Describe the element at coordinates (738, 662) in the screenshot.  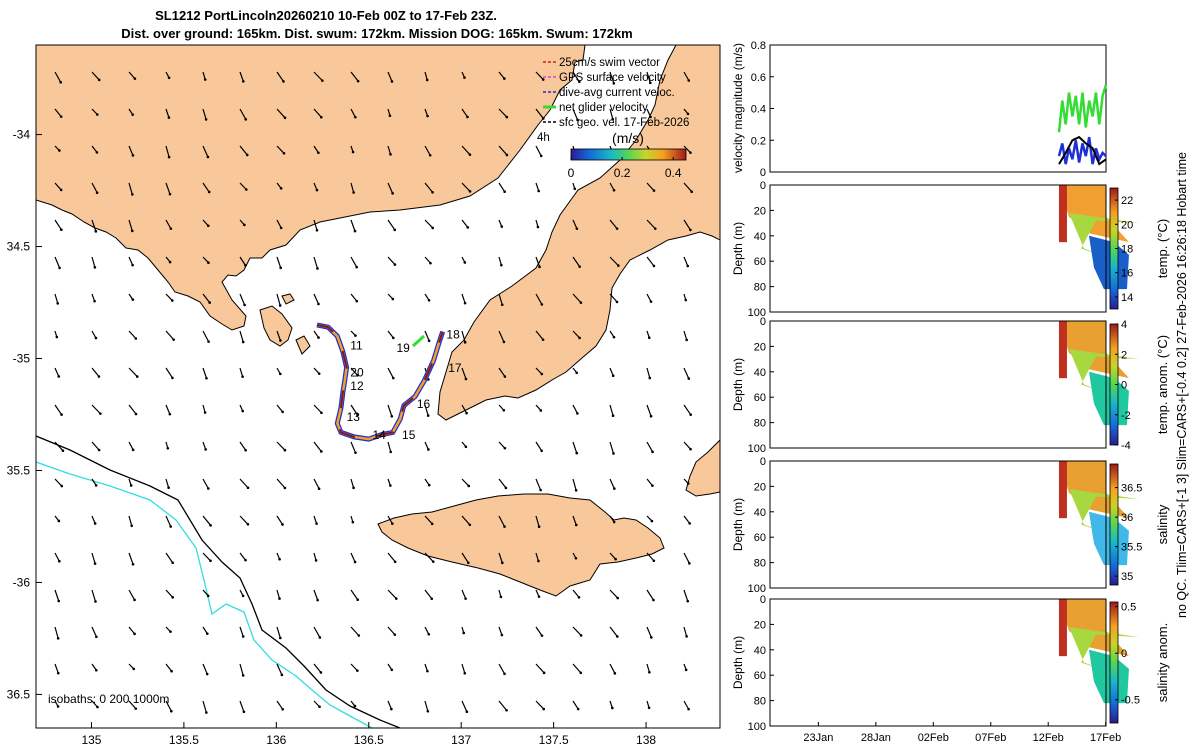
I see `section-ylabel: Depth (m)` at that location.